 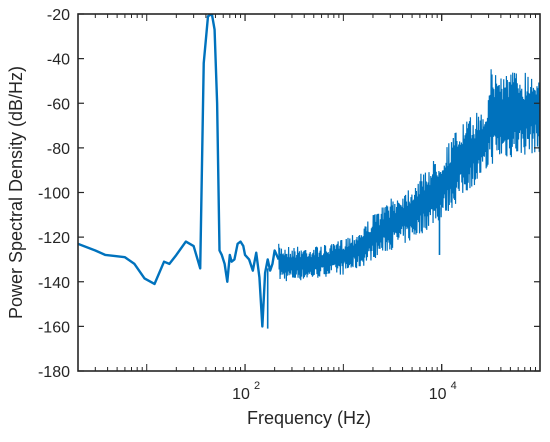 What do you see at coordinates (16, 192) in the screenshot?
I see `y-axis-label: Power Spectral Density (dB/Hz)` at bounding box center [16, 192].